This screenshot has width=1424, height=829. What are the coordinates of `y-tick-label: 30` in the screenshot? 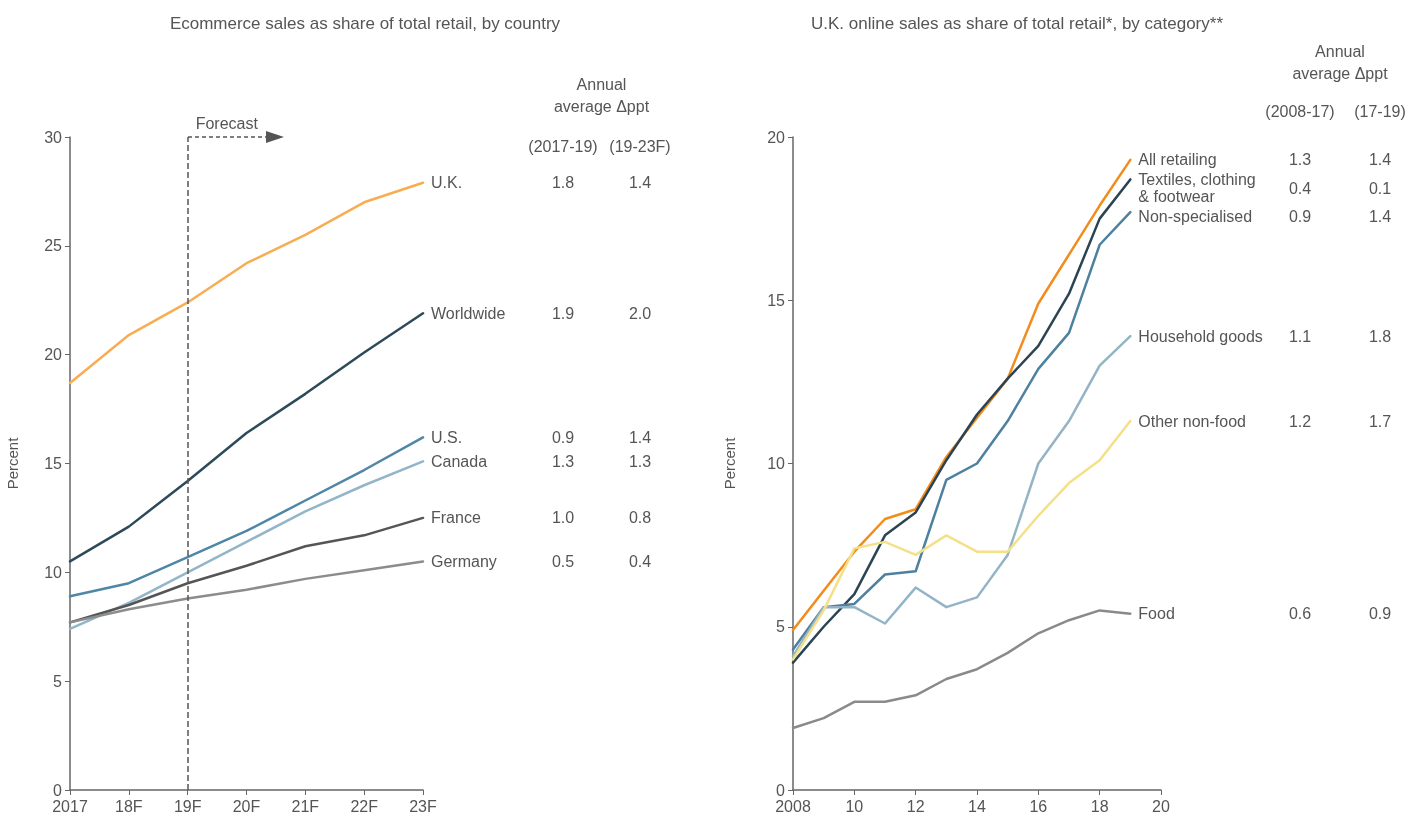 It's located at (53, 137).